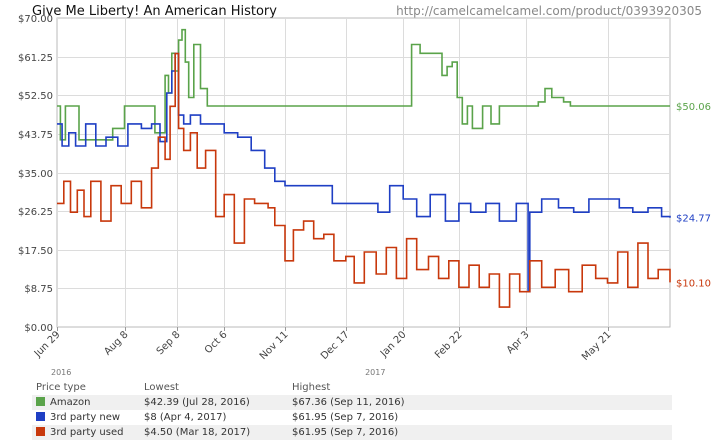 Image resolution: width=725 pixels, height=440 pixels. What do you see at coordinates (597, 346) in the screenshot?
I see `x-tick-label: May 21` at bounding box center [597, 346].